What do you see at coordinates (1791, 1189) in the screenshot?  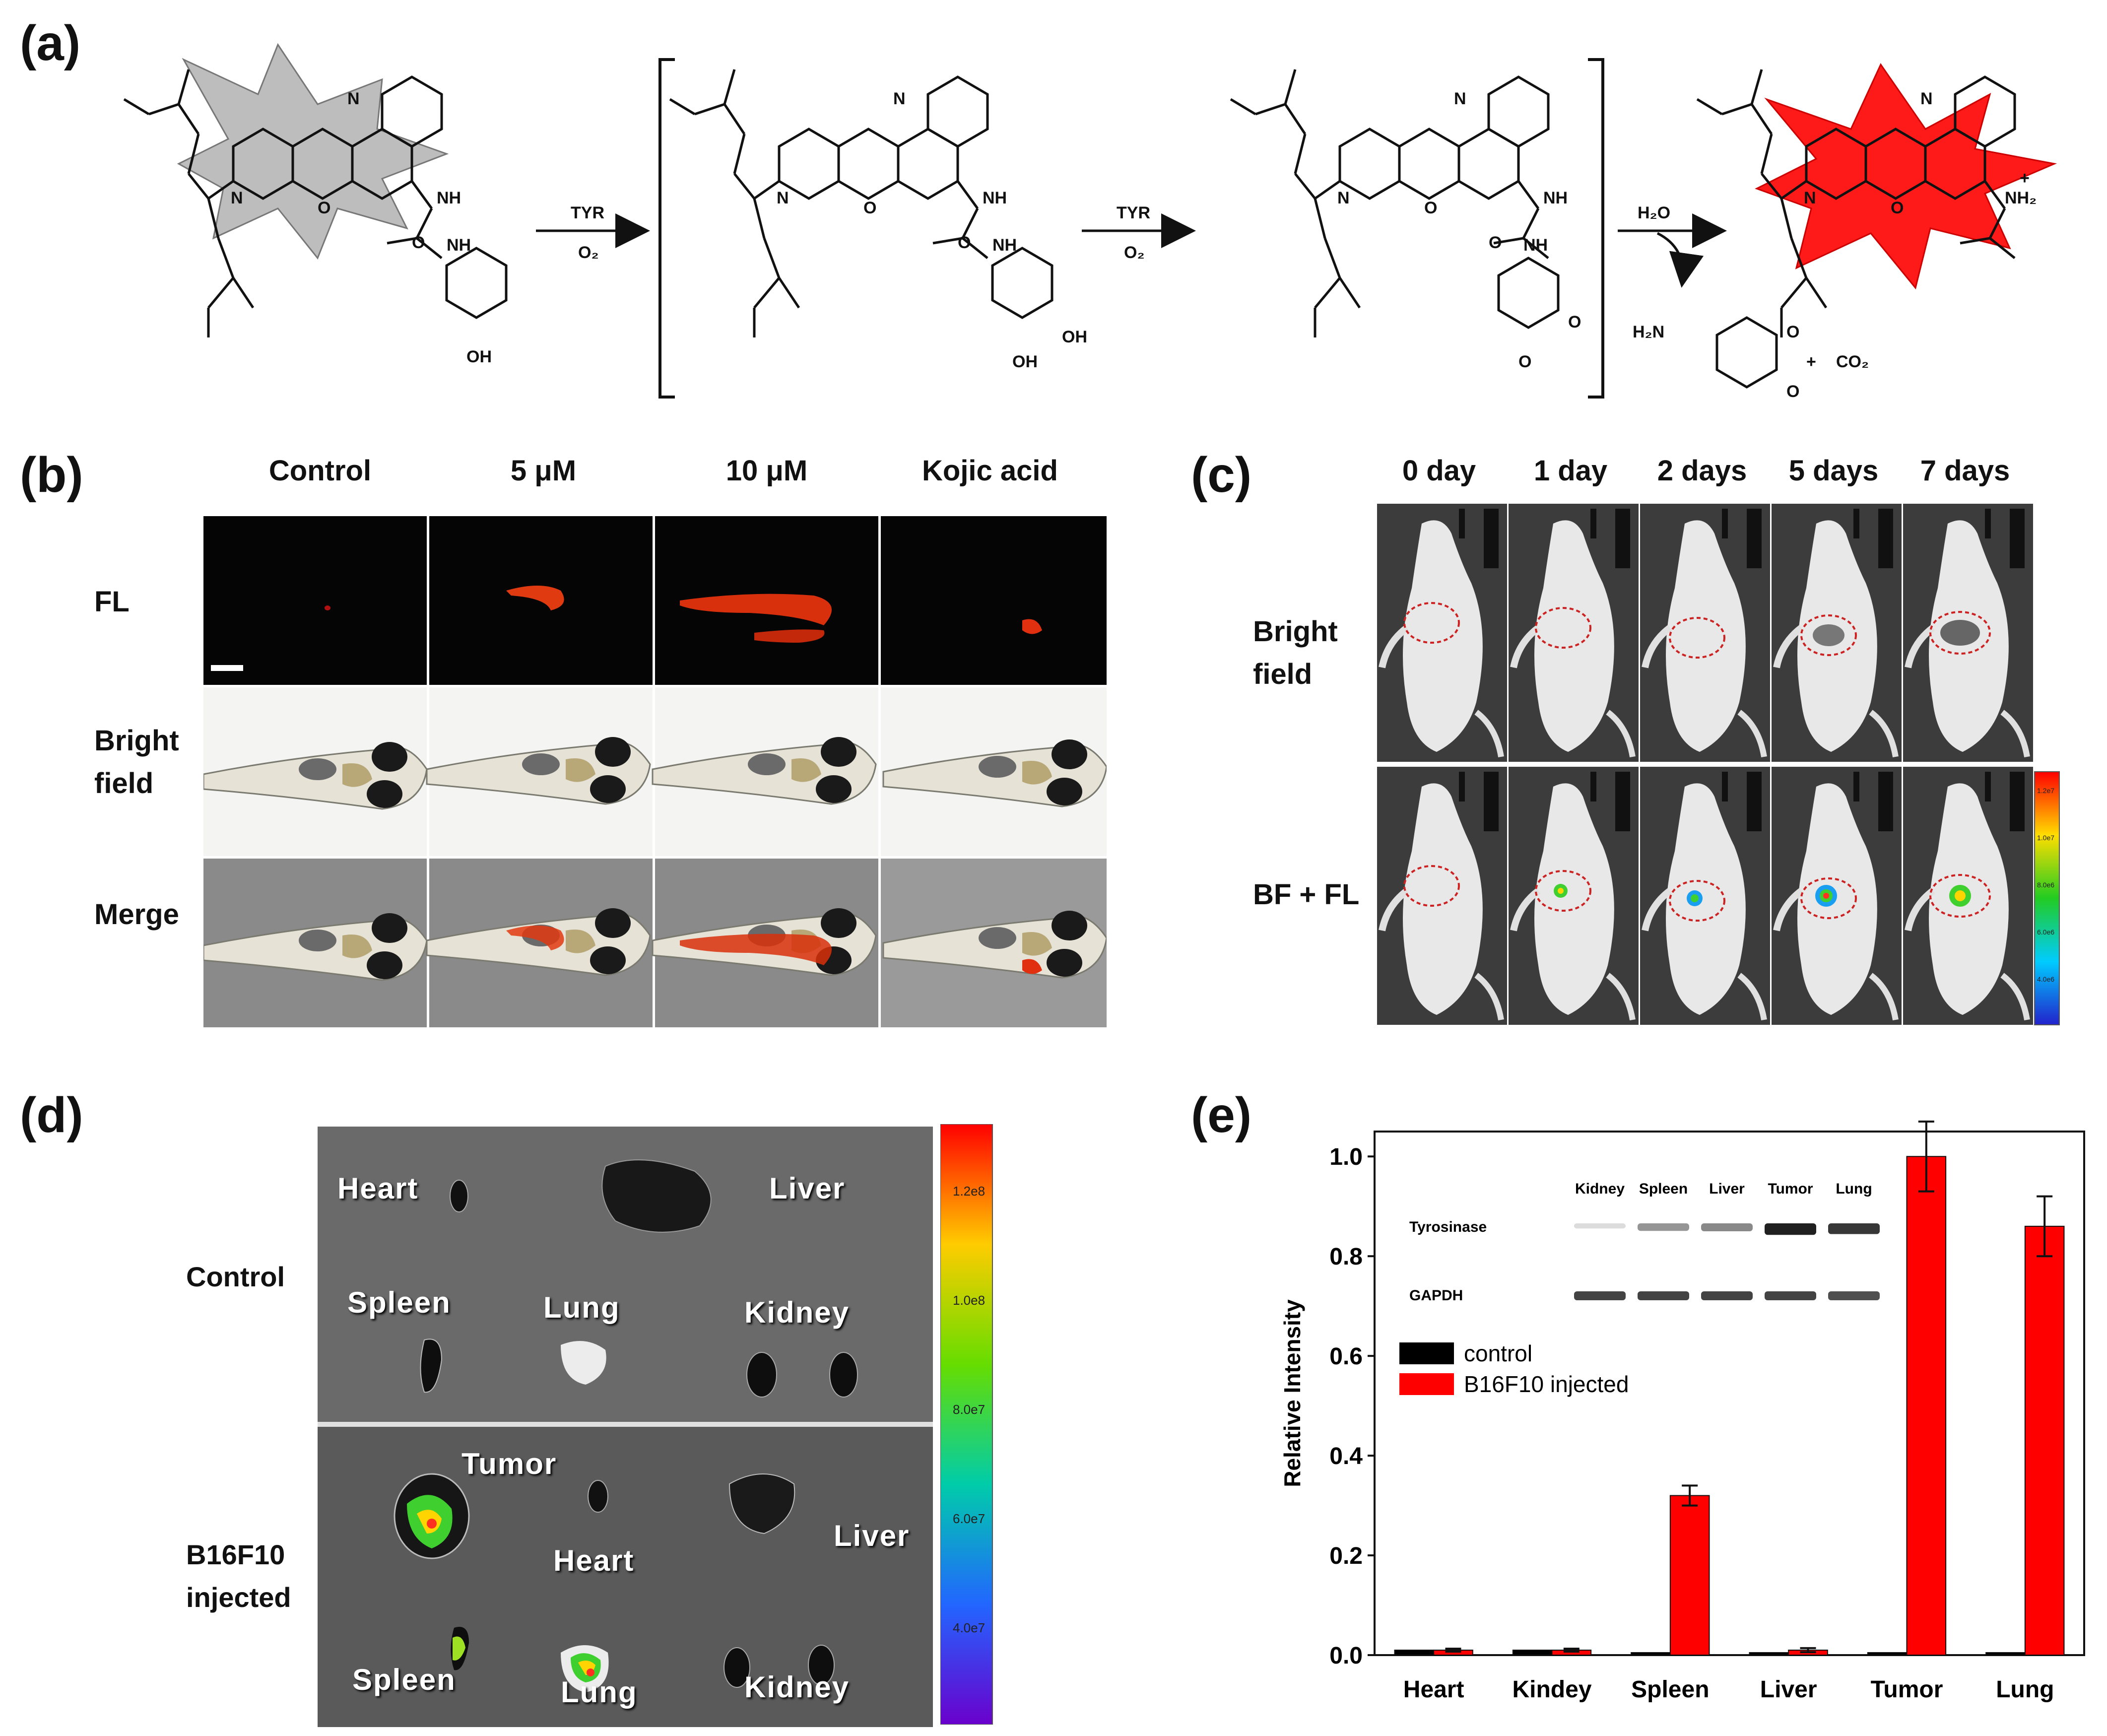 I see `blot-lane-label: Tumor` at bounding box center [1791, 1189].